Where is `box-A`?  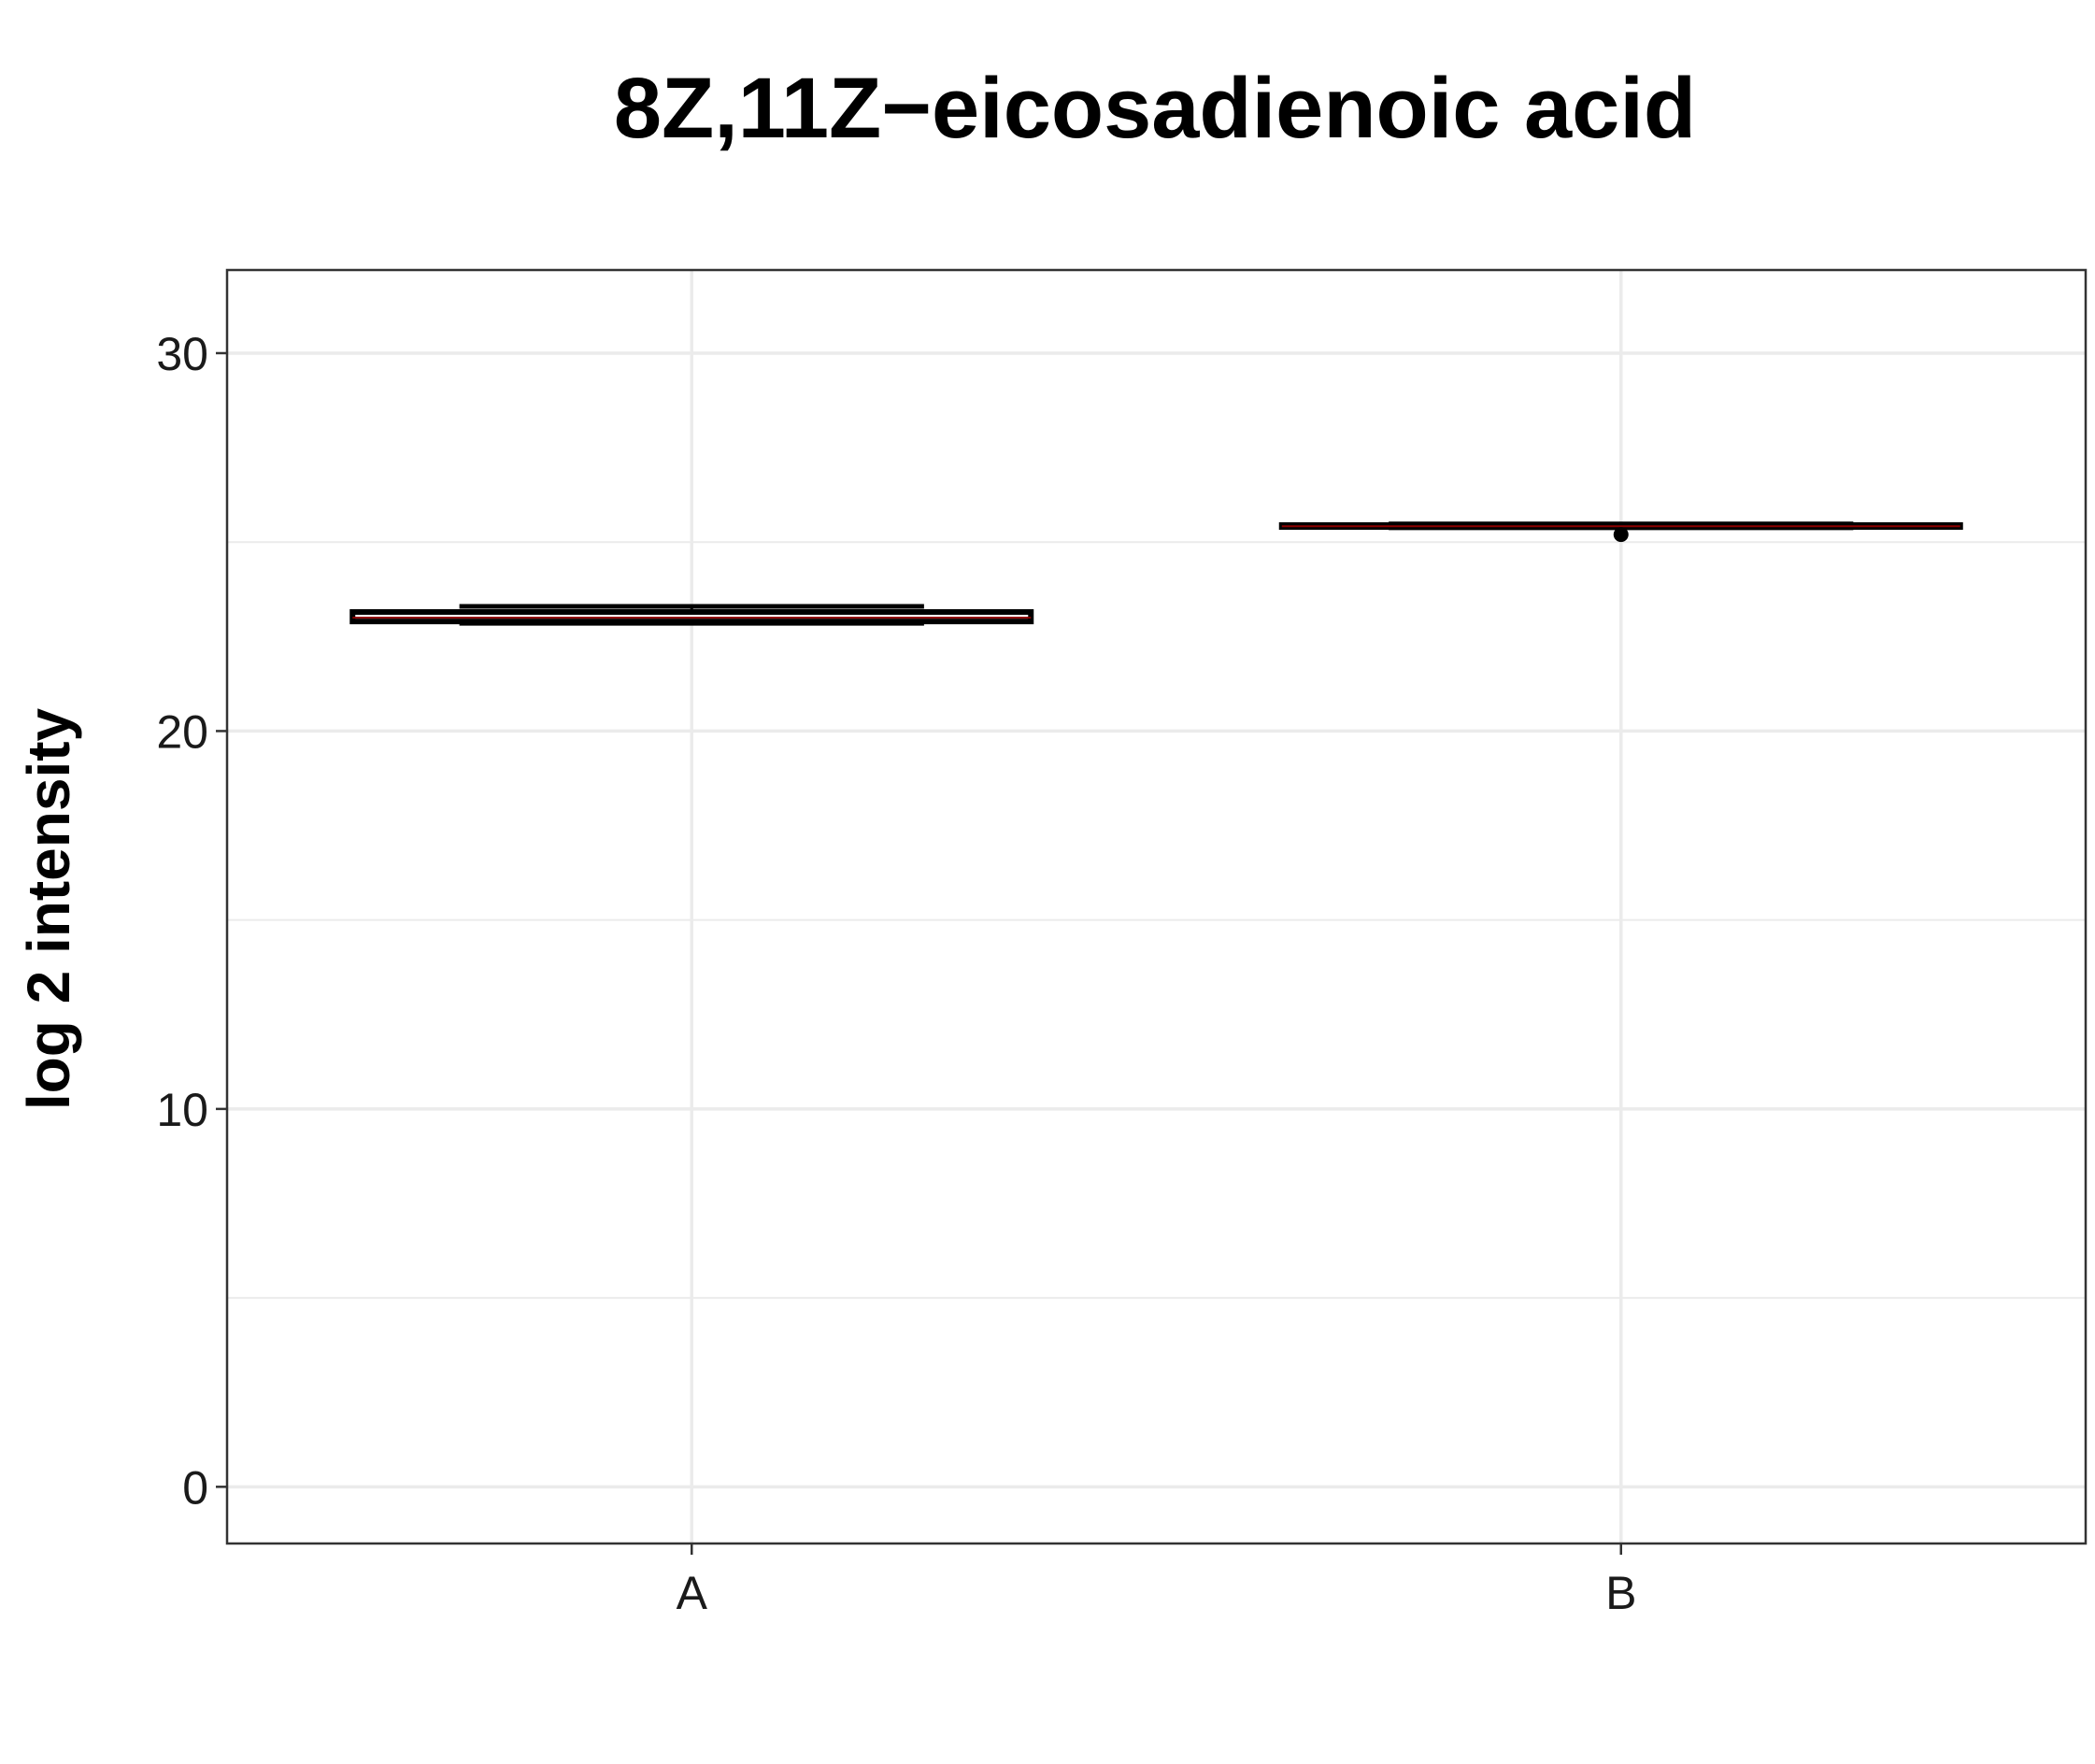
box-A is located at coordinates (691, 615).